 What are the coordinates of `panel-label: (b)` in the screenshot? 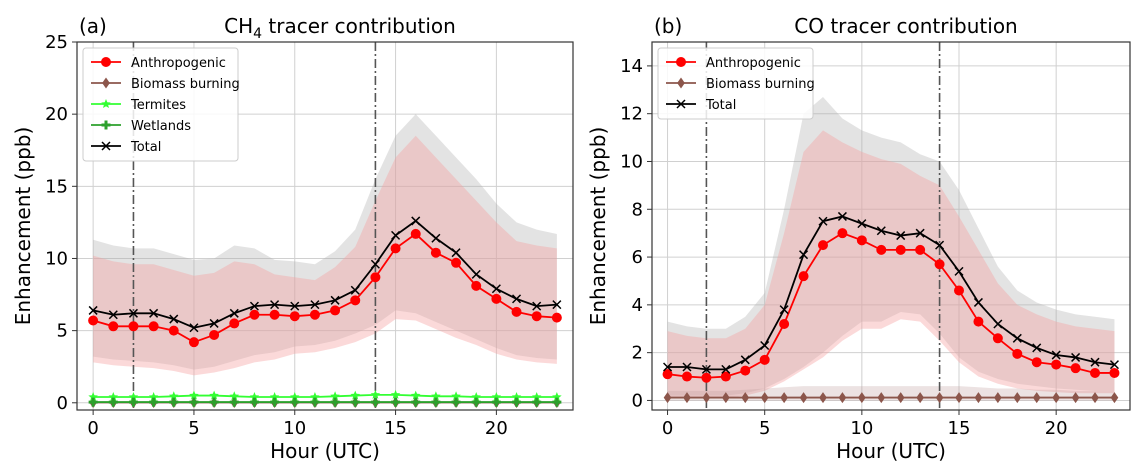 It's located at (668, 26).